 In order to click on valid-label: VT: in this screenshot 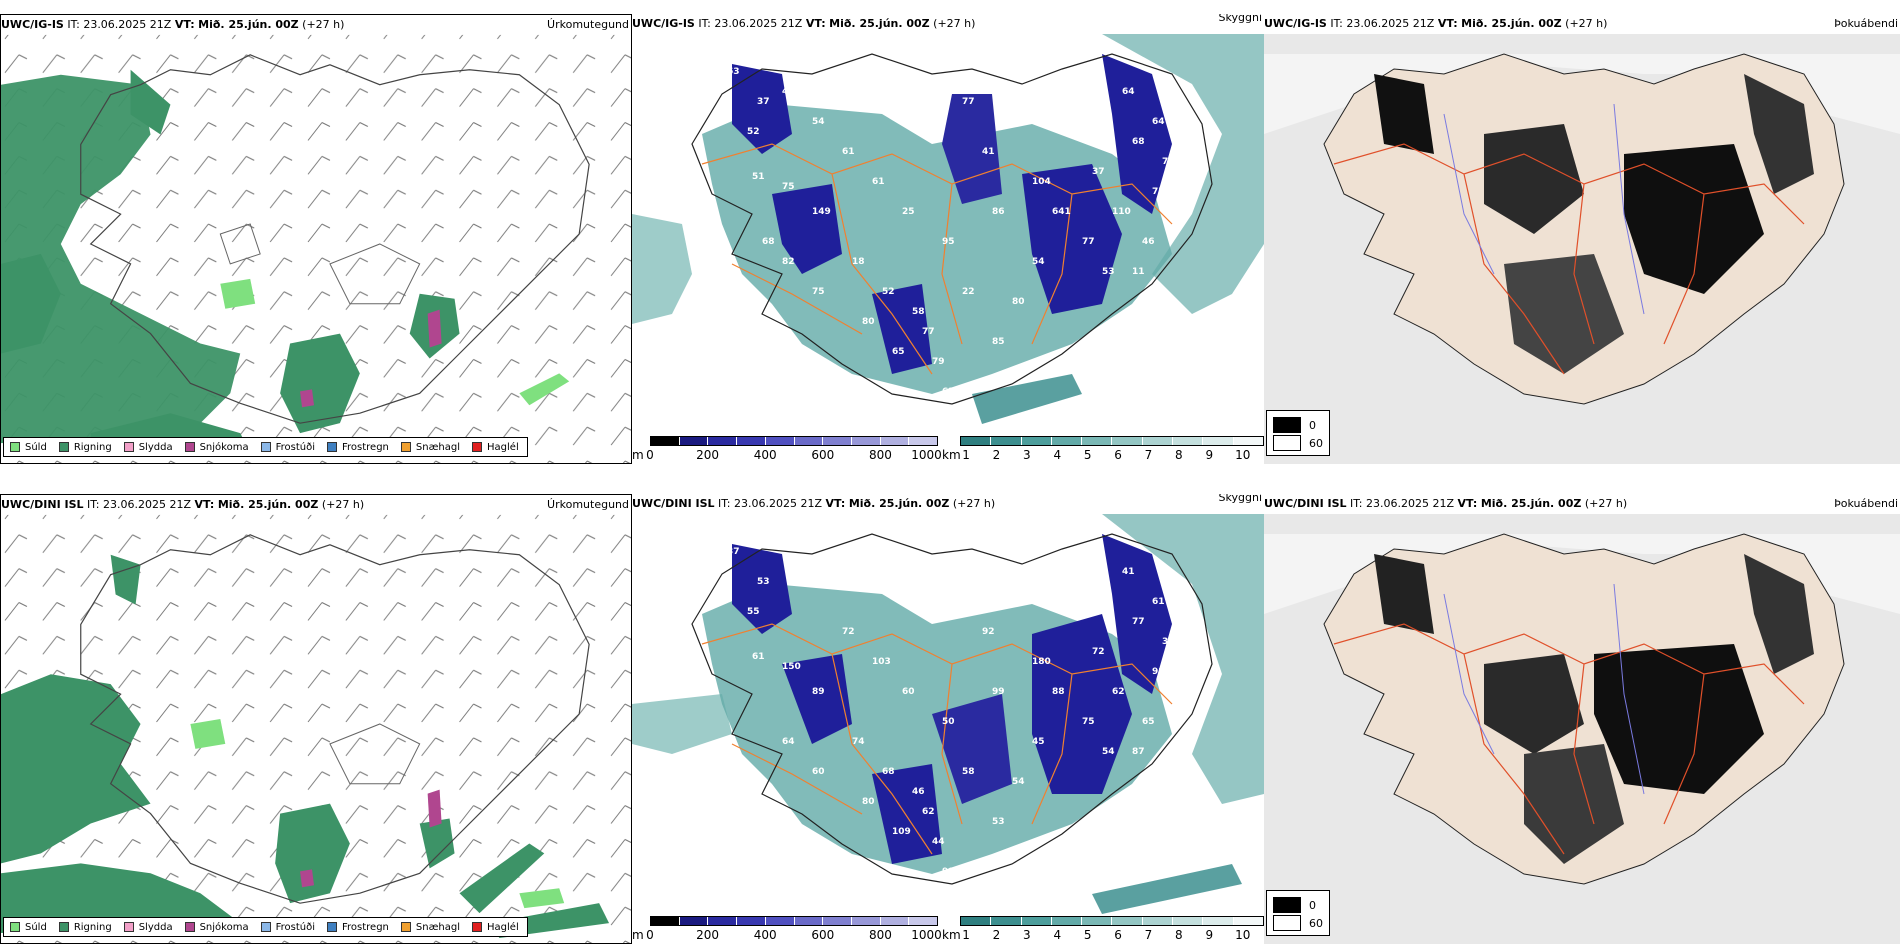, I will do `click(835, 503)`.